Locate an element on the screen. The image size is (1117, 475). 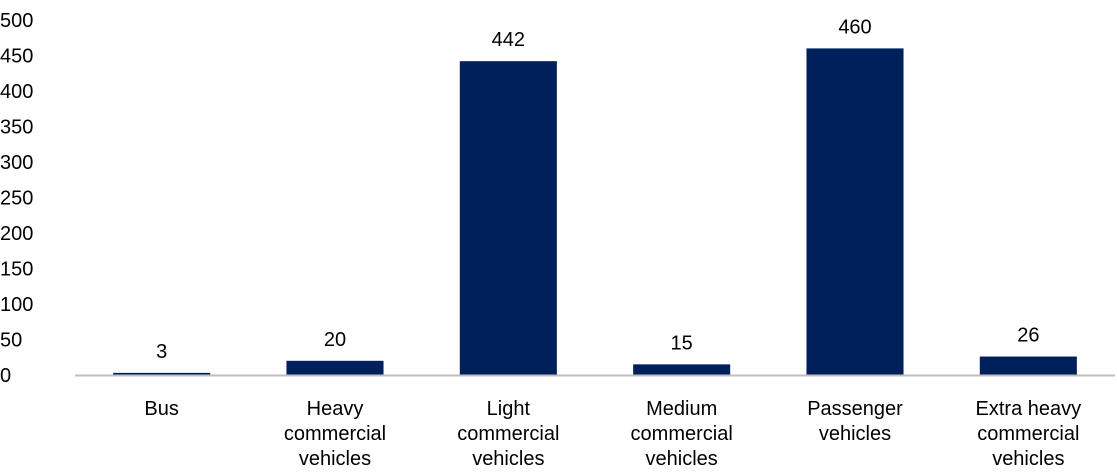
y-tick-label: 250 is located at coordinates (16, 199).